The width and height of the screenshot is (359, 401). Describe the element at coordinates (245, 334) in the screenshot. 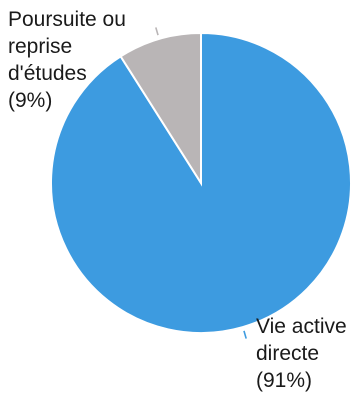

I see `leader-line-vie-active` at that location.